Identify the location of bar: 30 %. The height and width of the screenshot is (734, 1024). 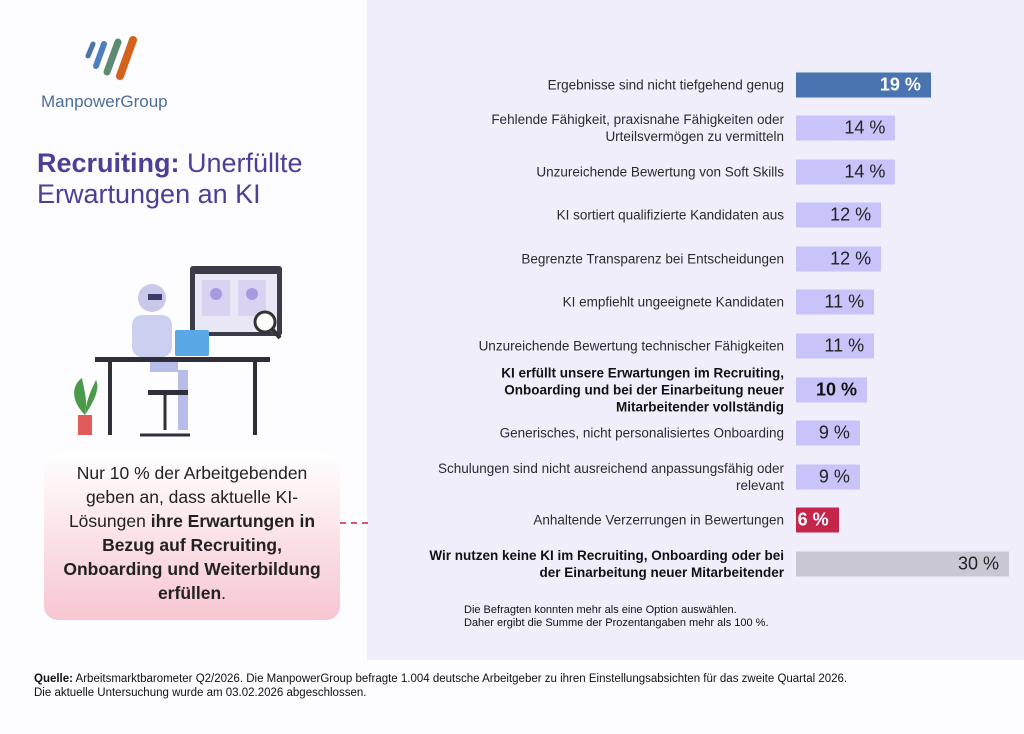
(902, 564).